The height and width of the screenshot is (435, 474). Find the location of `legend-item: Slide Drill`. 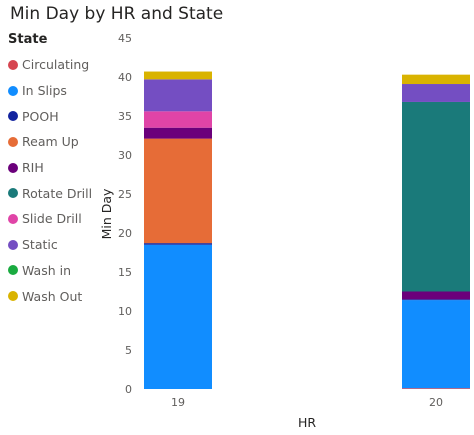

legend-item: Slide Drill is located at coordinates (50, 219).